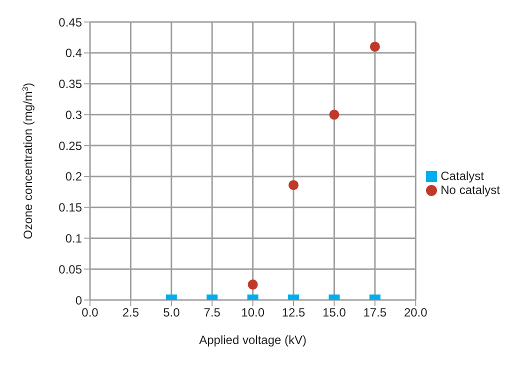 The height and width of the screenshot is (366, 528). Describe the element at coordinates (70, 22) in the screenshot. I see `y-tick-label: 0.45` at that location.